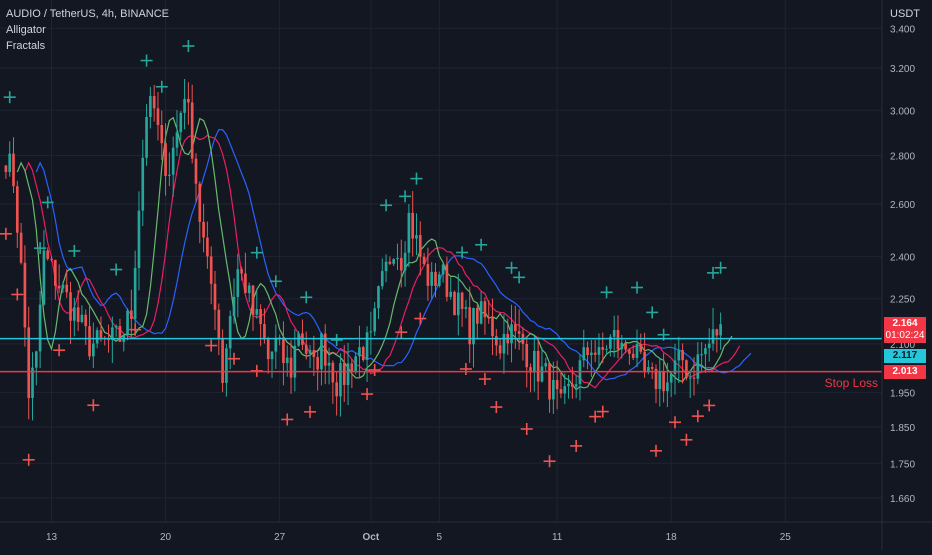  Describe the element at coordinates (26, 30) in the screenshot. I see `indicator-alligator: Alligator` at that location.